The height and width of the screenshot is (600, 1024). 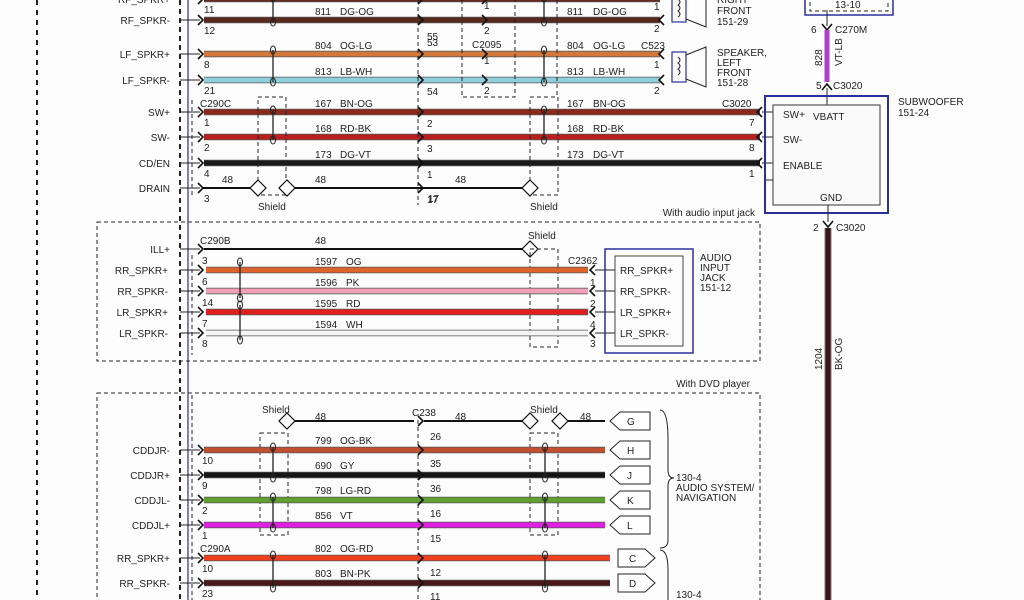 What do you see at coordinates (433, 37) in the screenshot?
I see `mid-pin-number: 55` at bounding box center [433, 37].